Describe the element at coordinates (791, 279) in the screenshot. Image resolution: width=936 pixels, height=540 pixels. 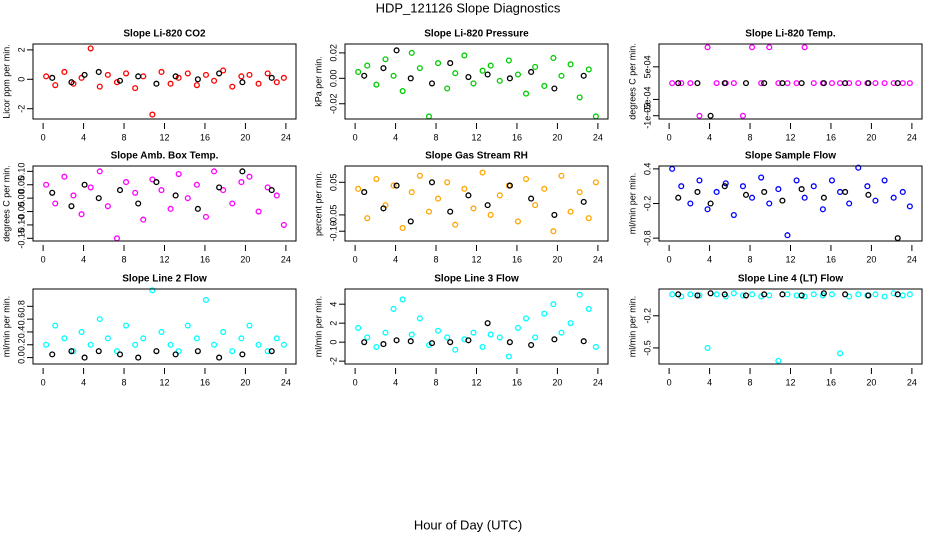
I see `panel-title: Slope Line 4 (LT) Flow` at that location.